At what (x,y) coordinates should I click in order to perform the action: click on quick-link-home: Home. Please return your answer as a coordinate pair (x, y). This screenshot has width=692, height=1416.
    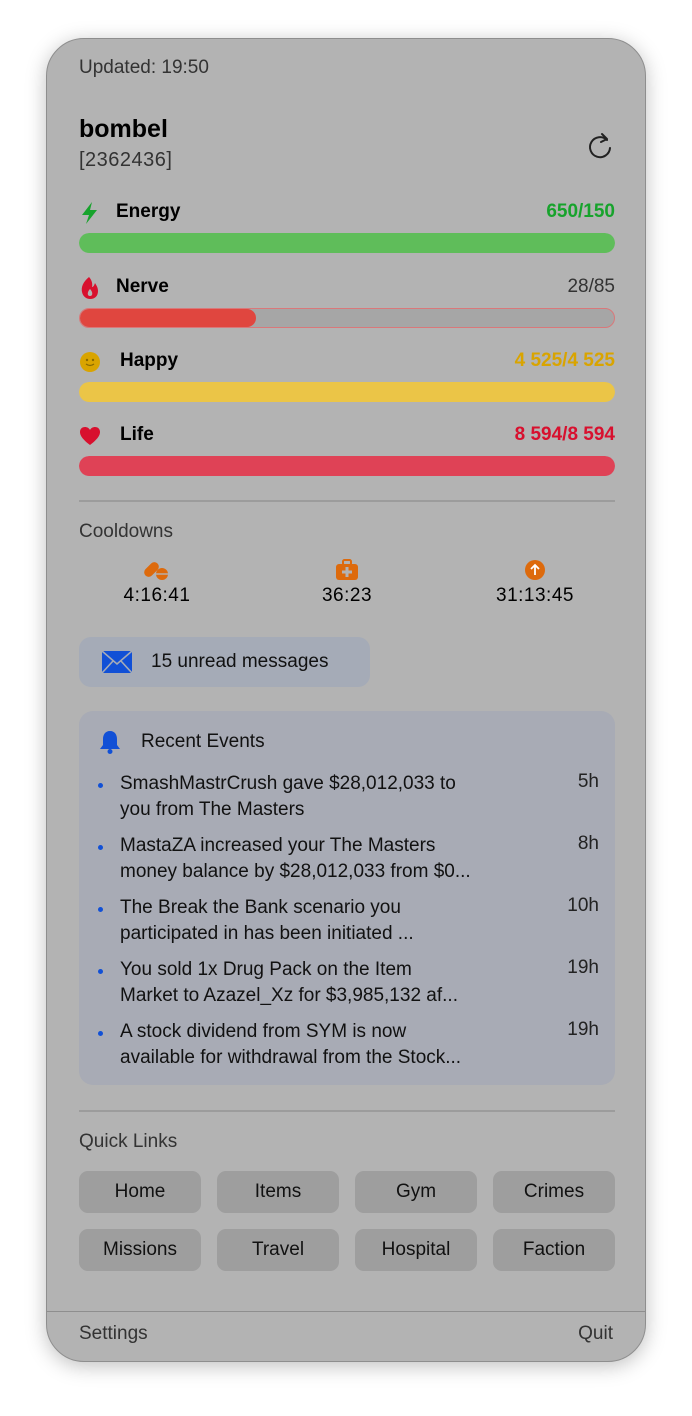
    Looking at the image, I should click on (140, 1192).